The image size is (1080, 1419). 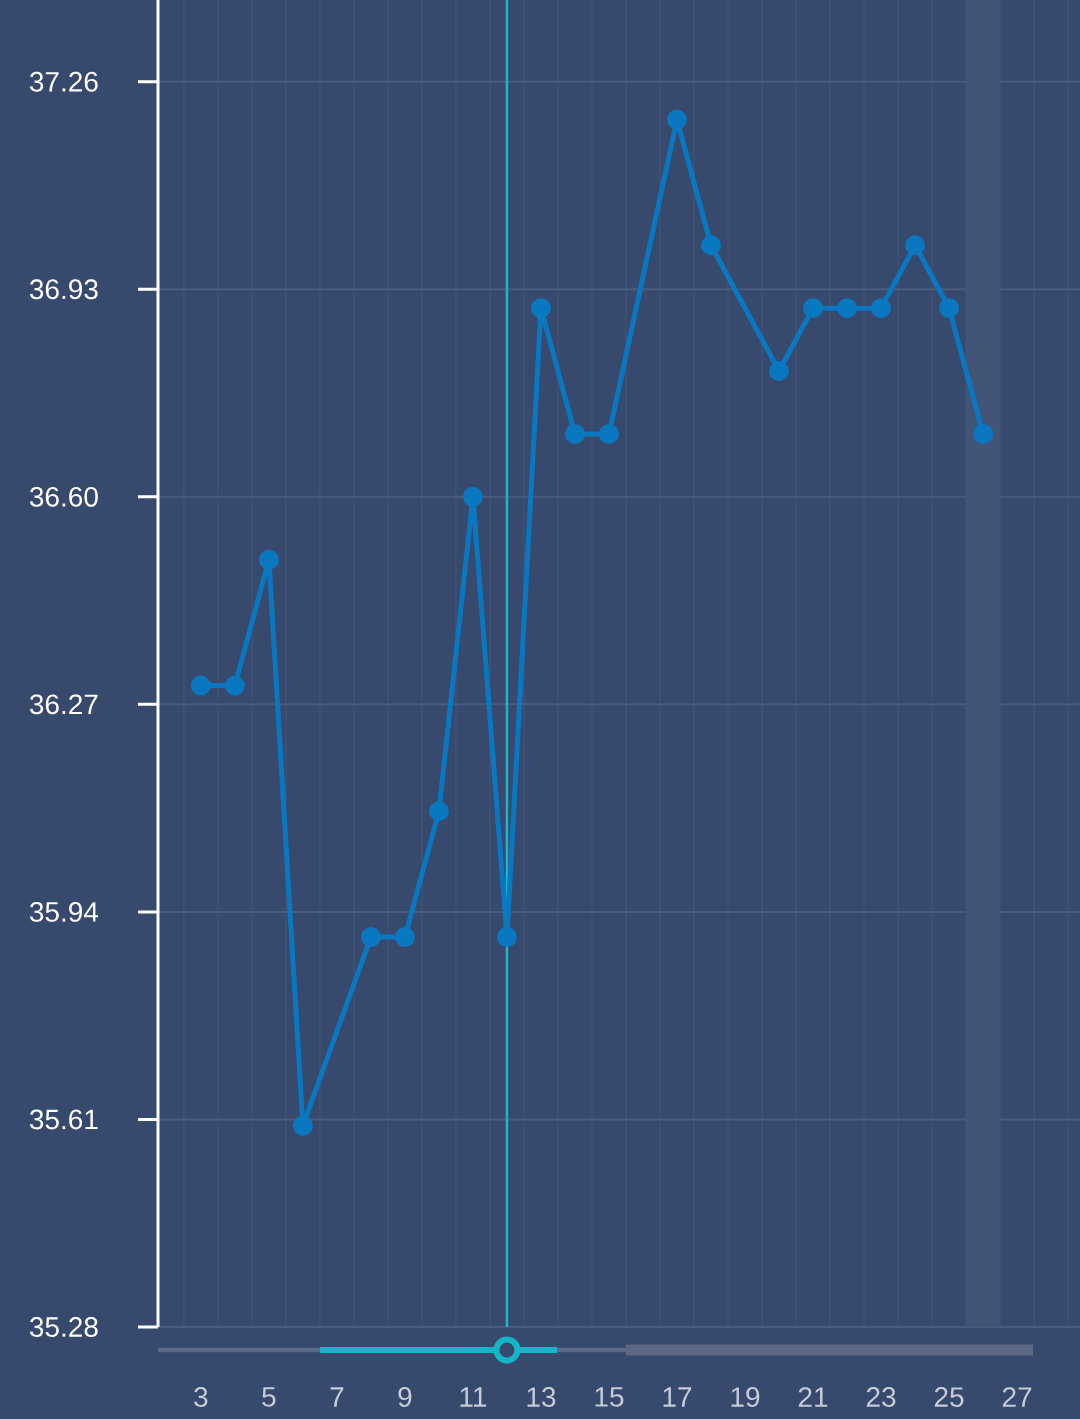 What do you see at coordinates (63, 81) in the screenshot?
I see `y-tick-label: 37.26` at bounding box center [63, 81].